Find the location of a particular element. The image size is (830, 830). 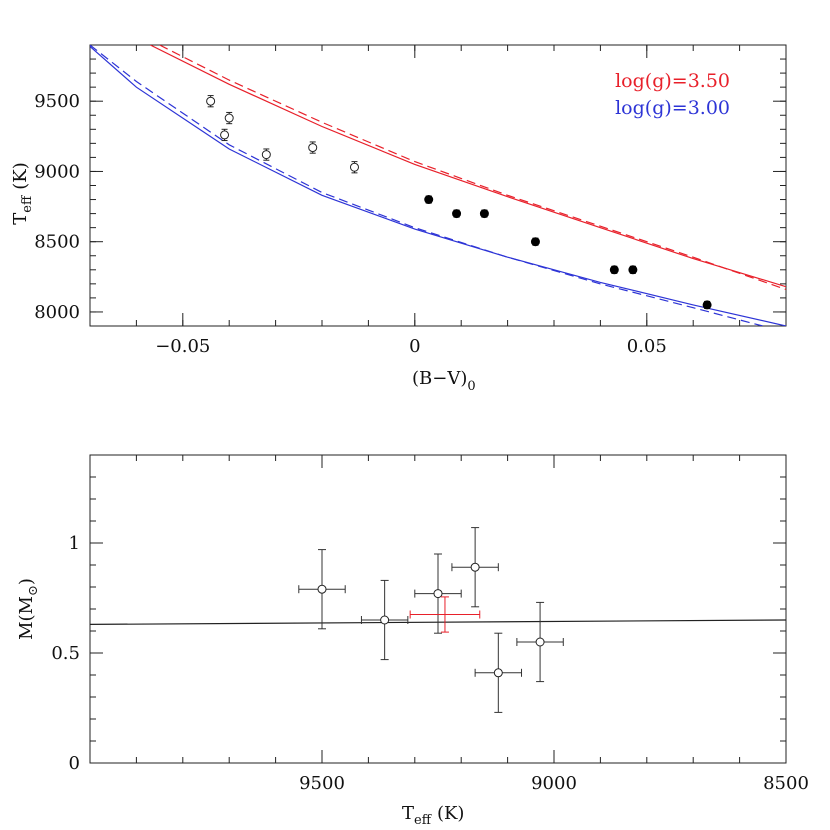

y-axis-label-subscript: eff is located at coordinates (27, 203).